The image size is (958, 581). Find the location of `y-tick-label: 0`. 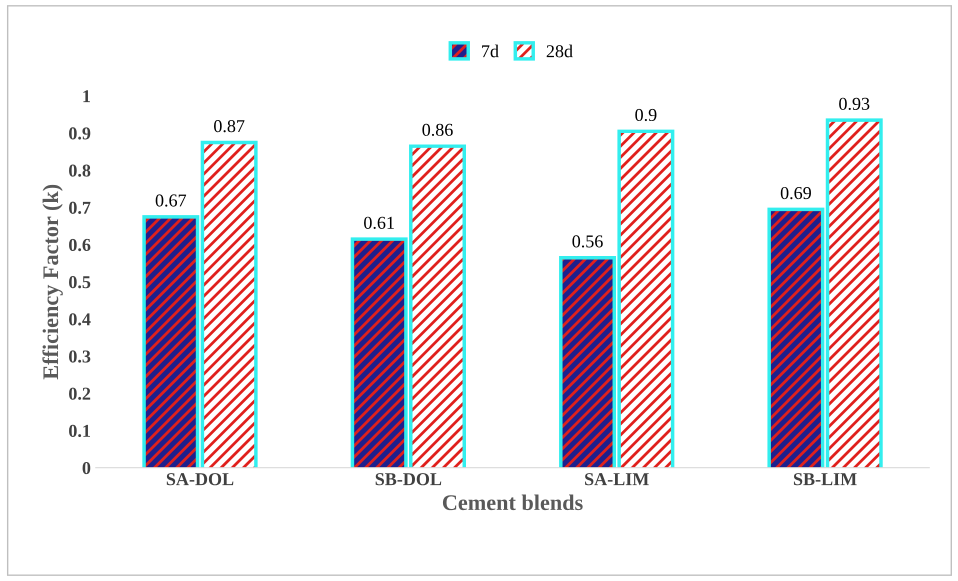

y-tick-label: 0 is located at coordinates (86, 468).